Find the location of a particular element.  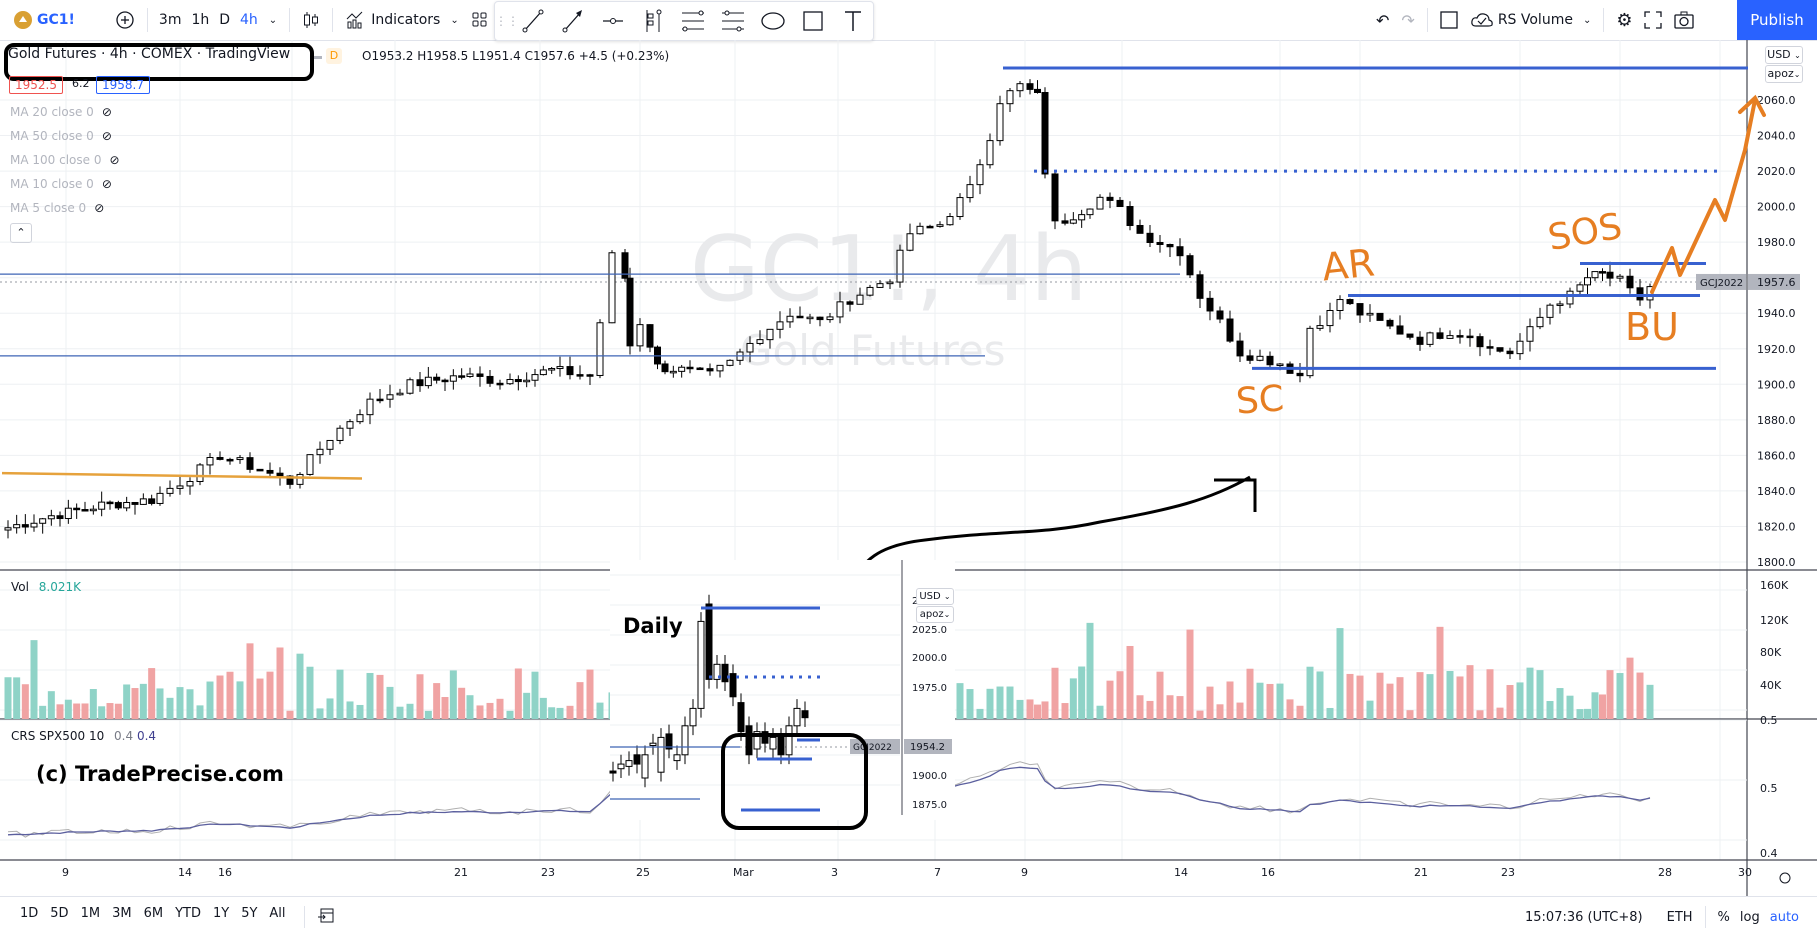

svg-text: GC1!, 4h is located at coordinates (888, 269).